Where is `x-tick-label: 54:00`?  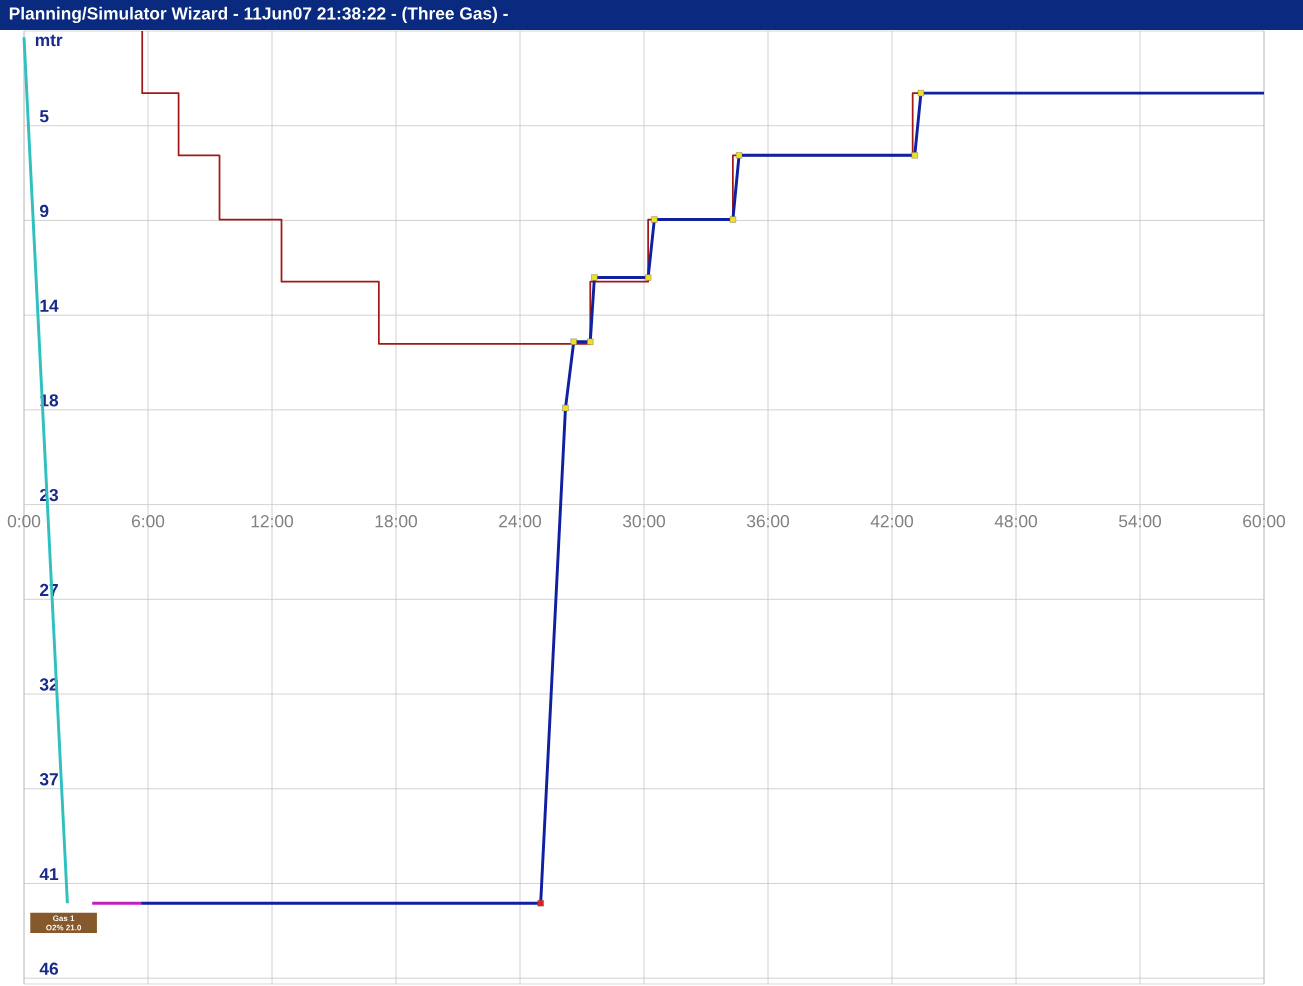
x-tick-label: 54:00 is located at coordinates (1140, 521).